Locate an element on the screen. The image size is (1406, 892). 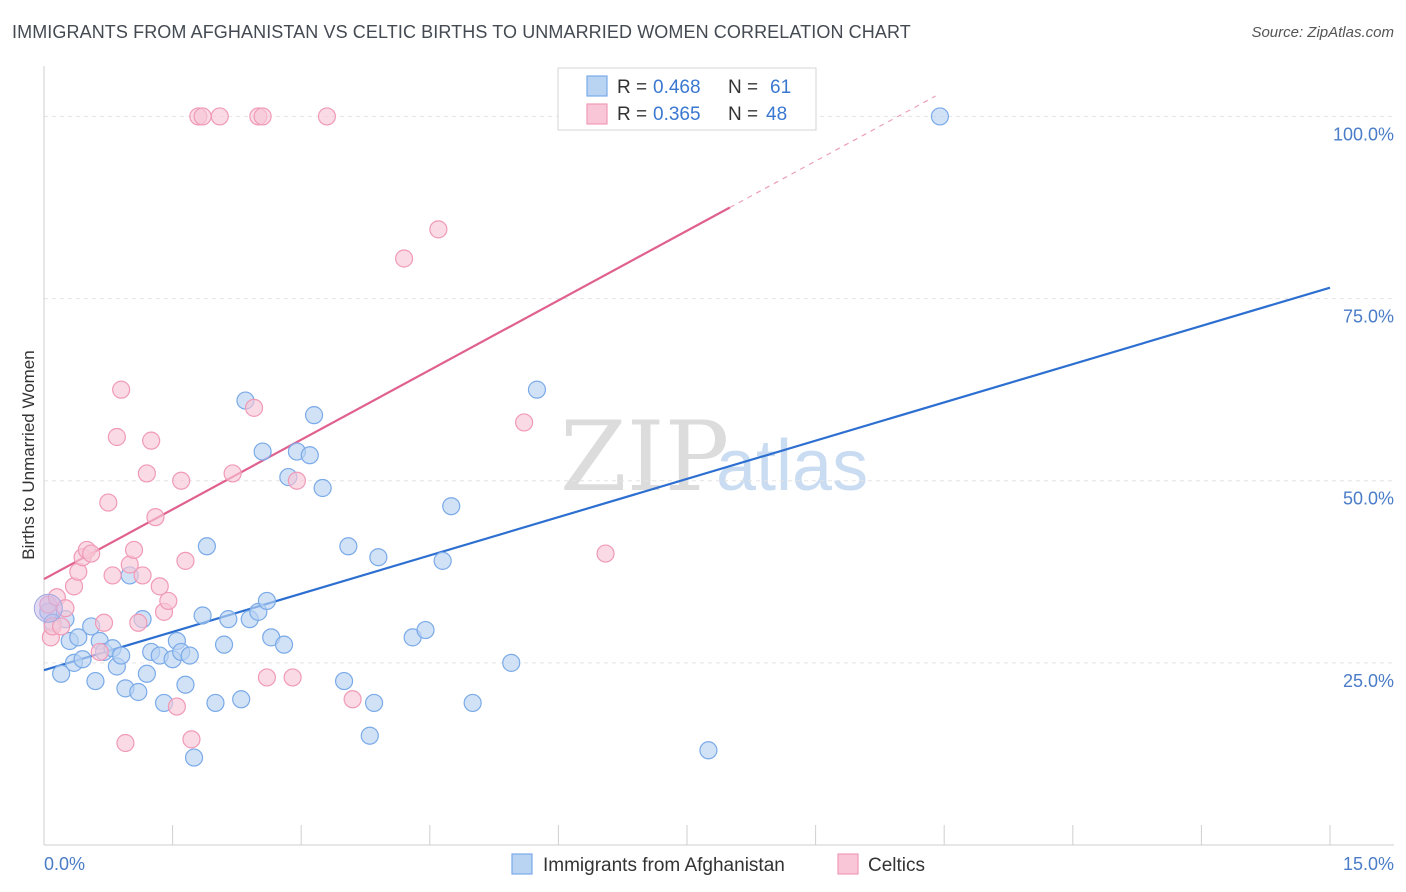
bottom-legend: Immigrants from Afghanistan Celtics is located at coordinates (718, 864).